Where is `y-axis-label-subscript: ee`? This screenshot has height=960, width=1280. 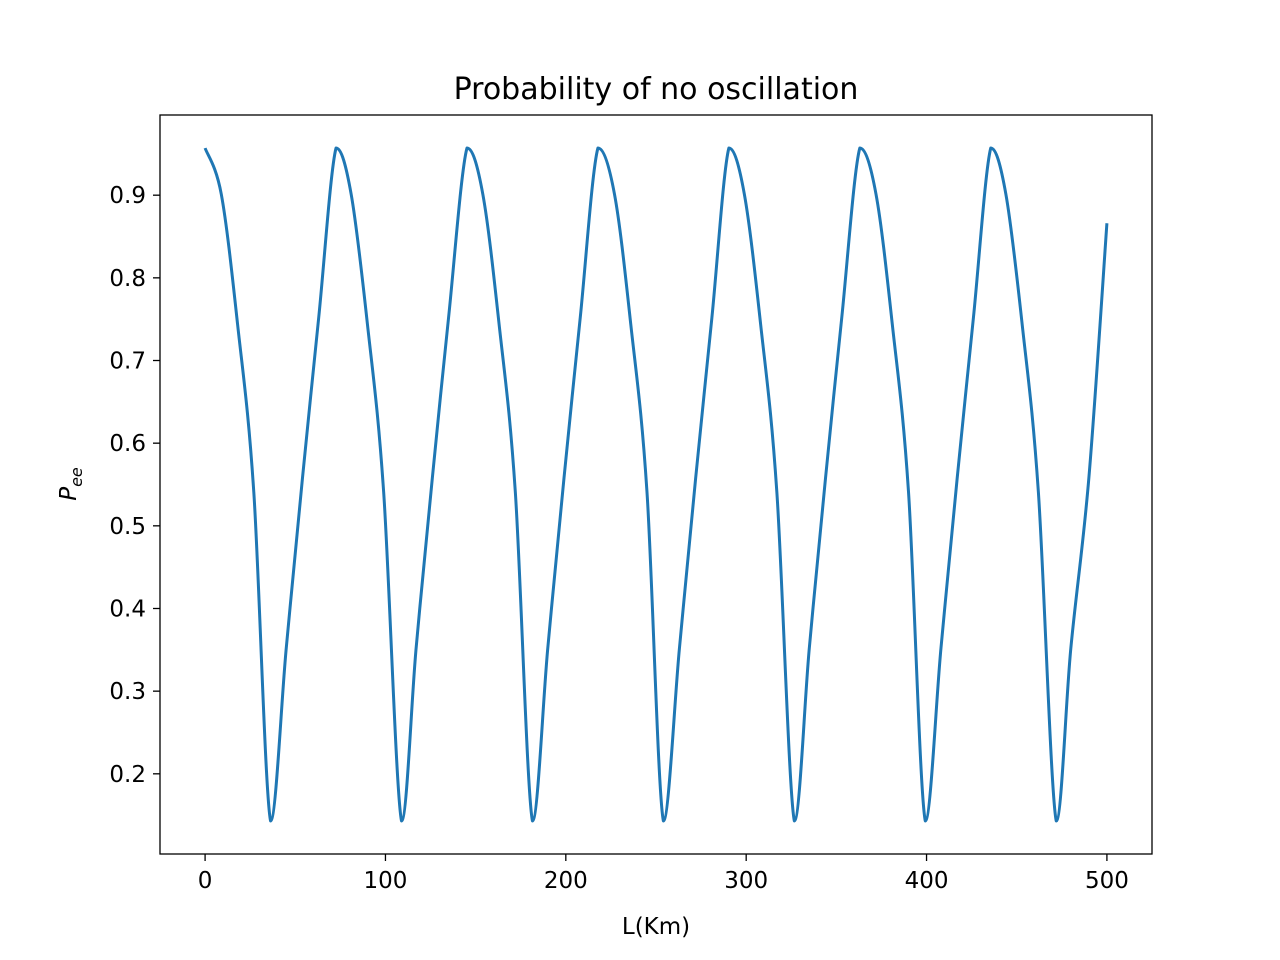
y-axis-label-subscript: ee is located at coordinates (76, 477).